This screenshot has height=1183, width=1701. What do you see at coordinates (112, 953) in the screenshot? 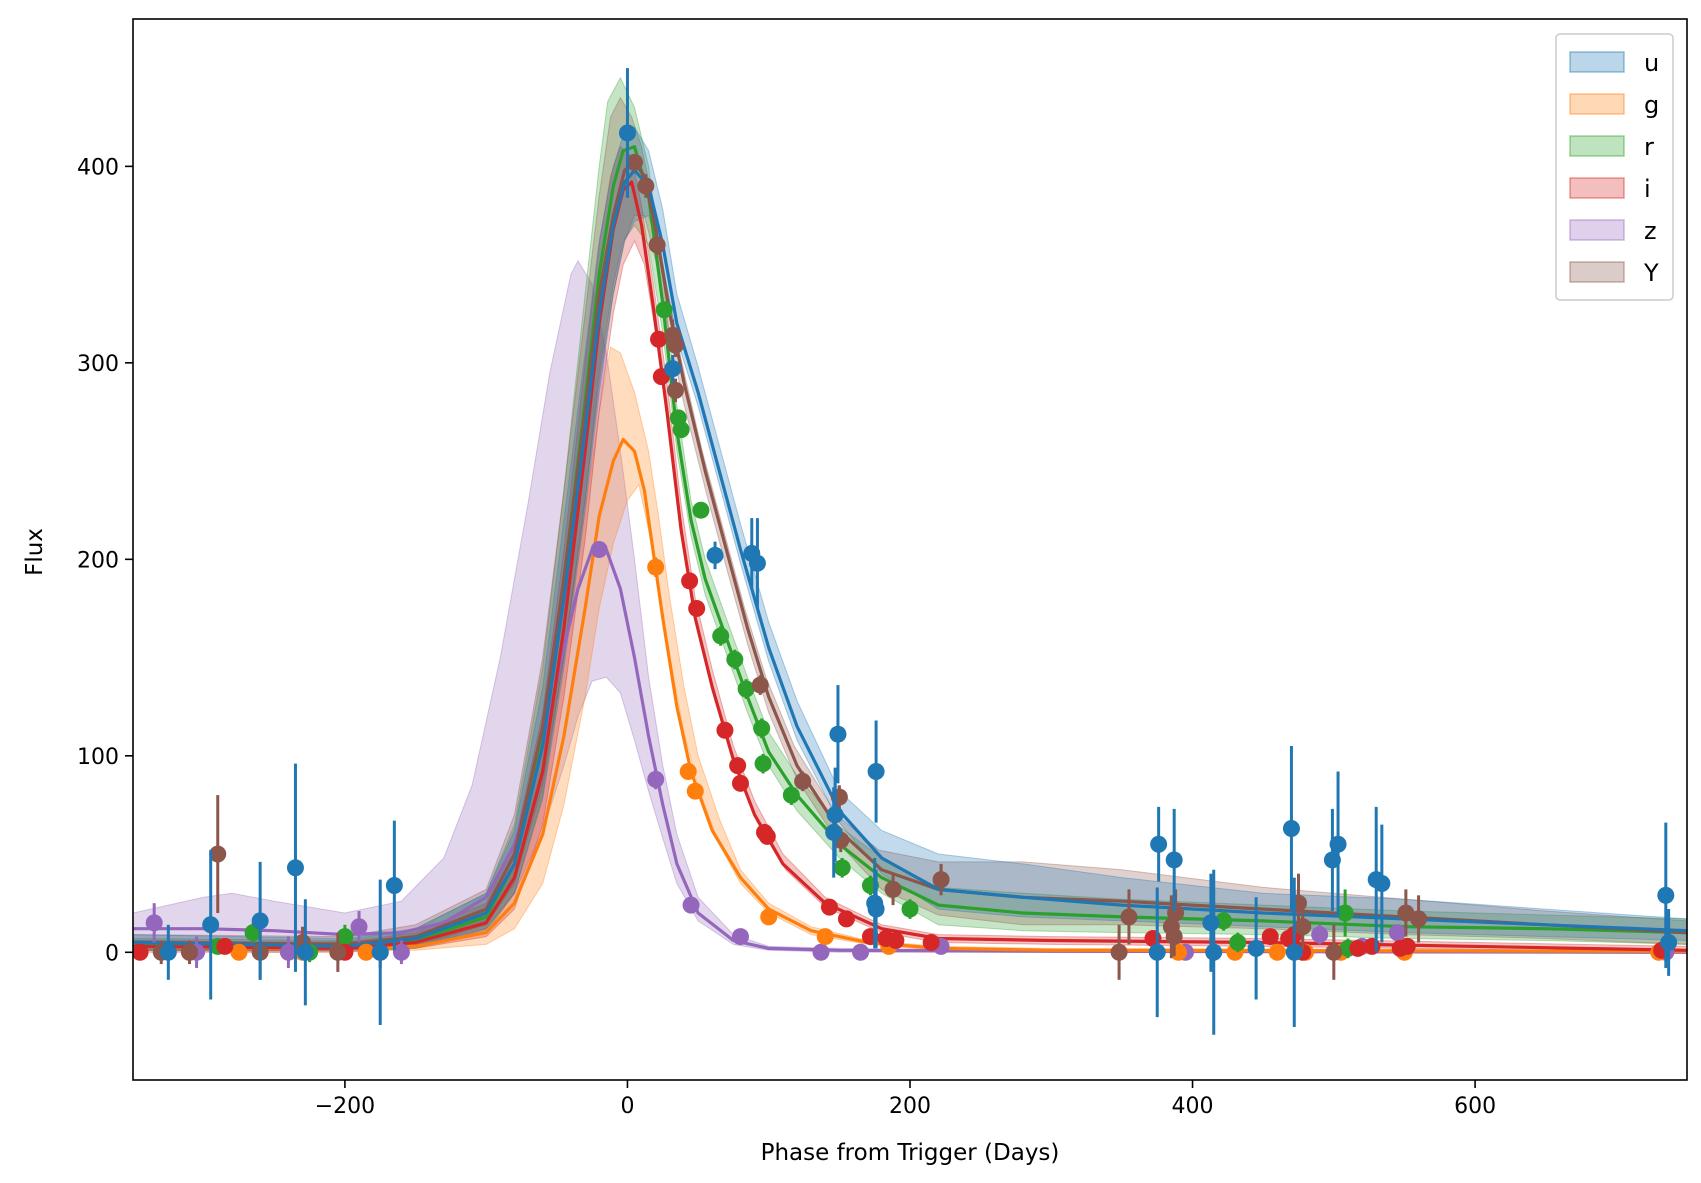
I see `y-tick-label: 0` at bounding box center [112, 953].